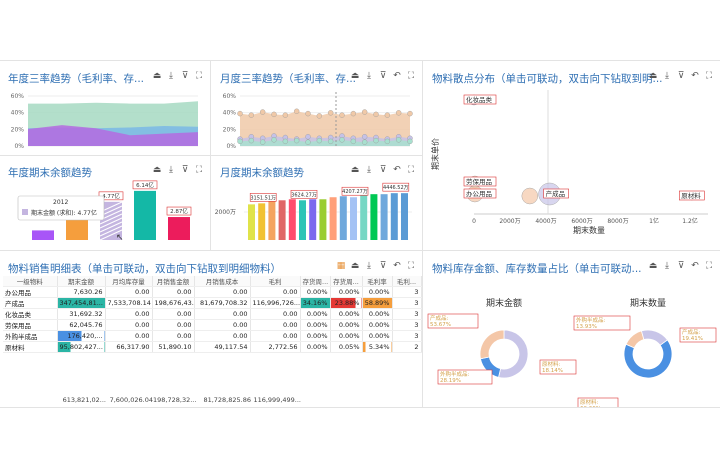 This screenshot has height=450, width=720. What do you see at coordinates (105, 119) in the screenshot?
I see `year-rate-chart: 60% 40% 20% 0%` at bounding box center [105, 119].